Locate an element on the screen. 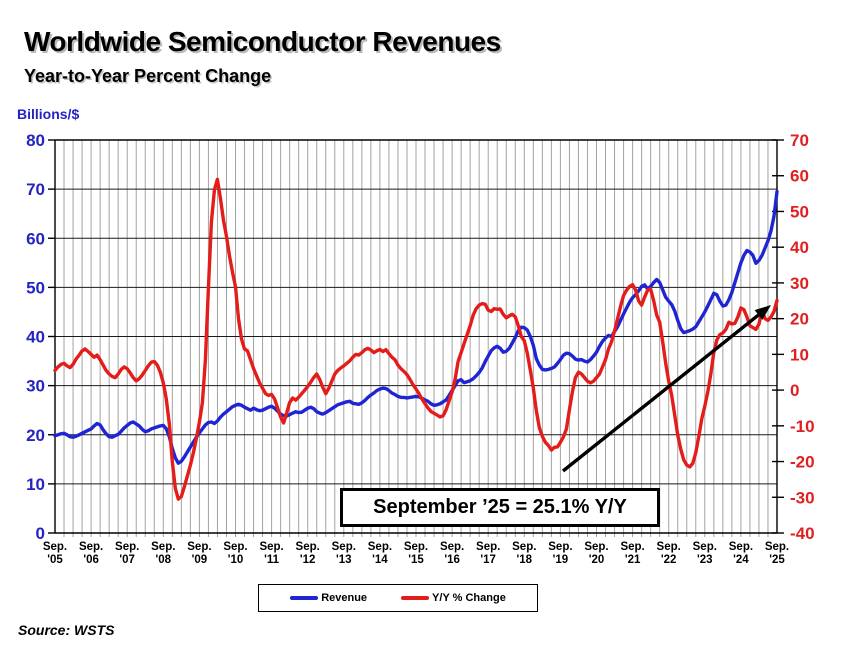 The width and height of the screenshot is (851, 649). source-note: Source: WSTS is located at coordinates (66, 630).